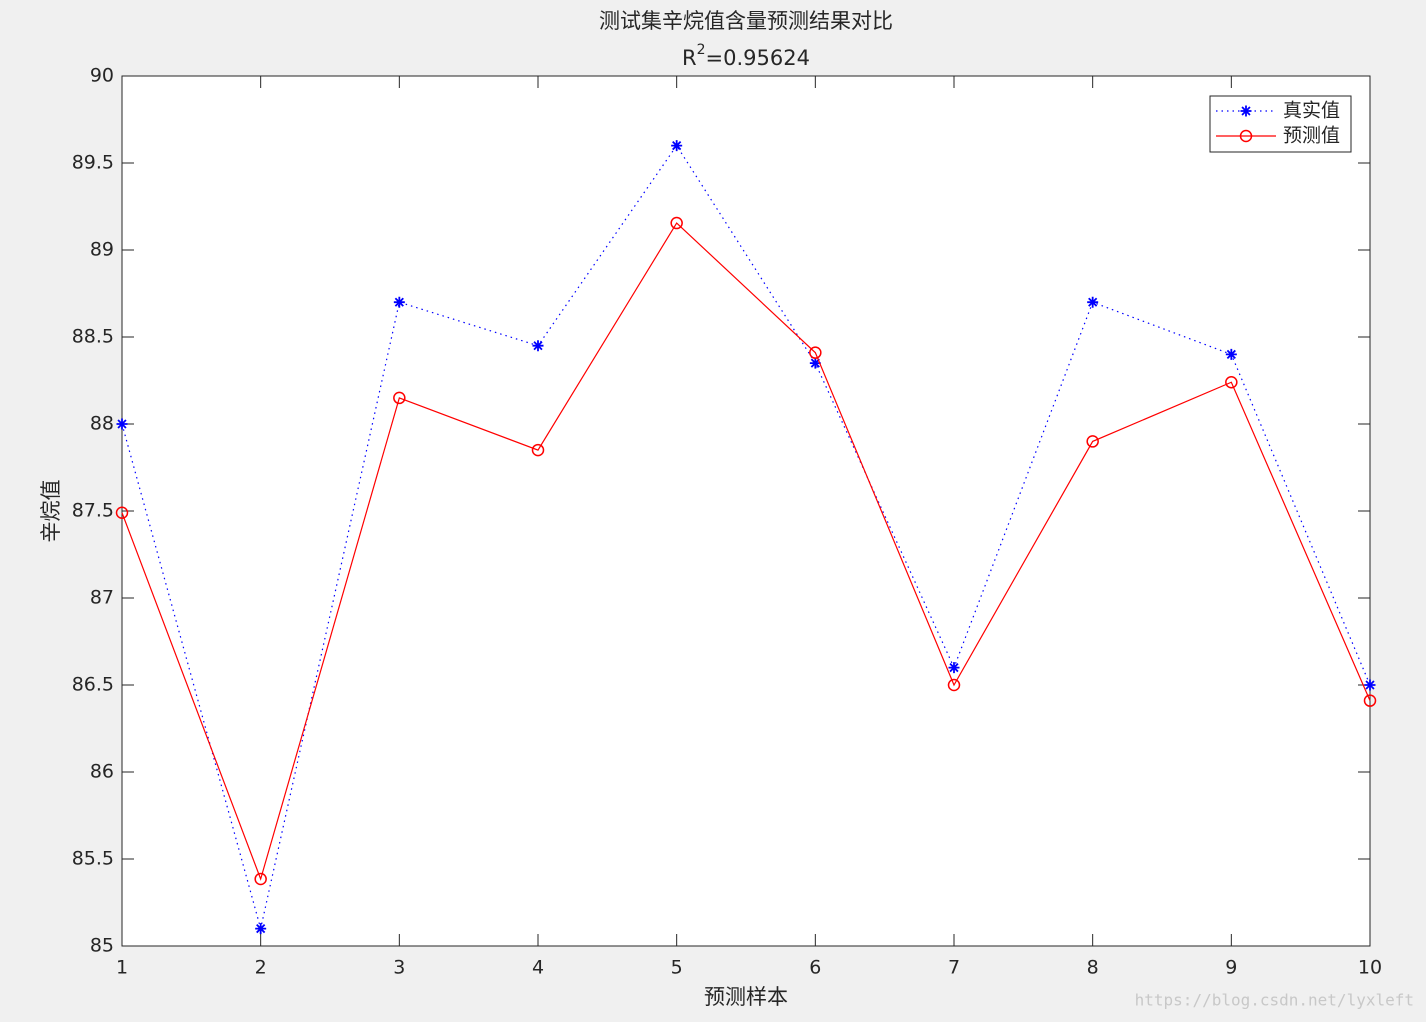 This screenshot has height=1022, width=1426. Describe the element at coordinates (51, 511) in the screenshot. I see `y-axis-label: 辛烷值` at that location.